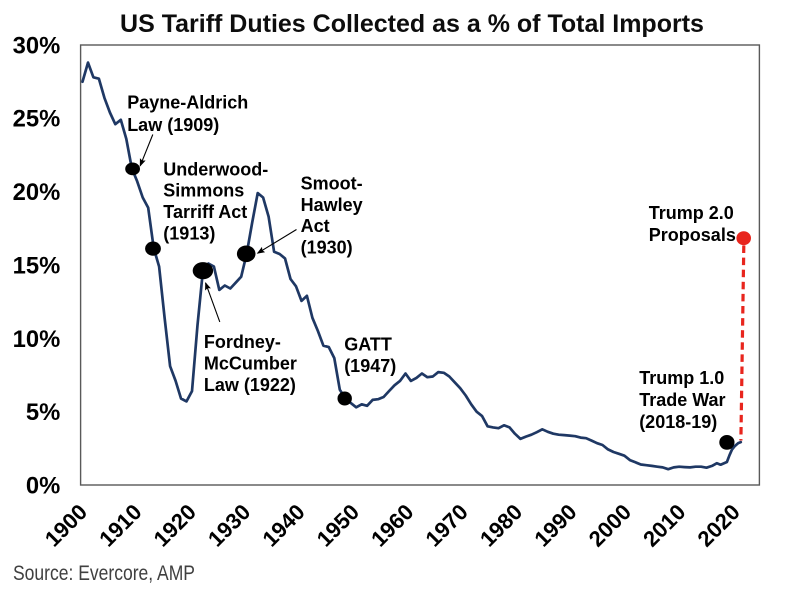 This screenshot has height=596, width=788. I want to click on svg-text: 30%, so click(37, 45).